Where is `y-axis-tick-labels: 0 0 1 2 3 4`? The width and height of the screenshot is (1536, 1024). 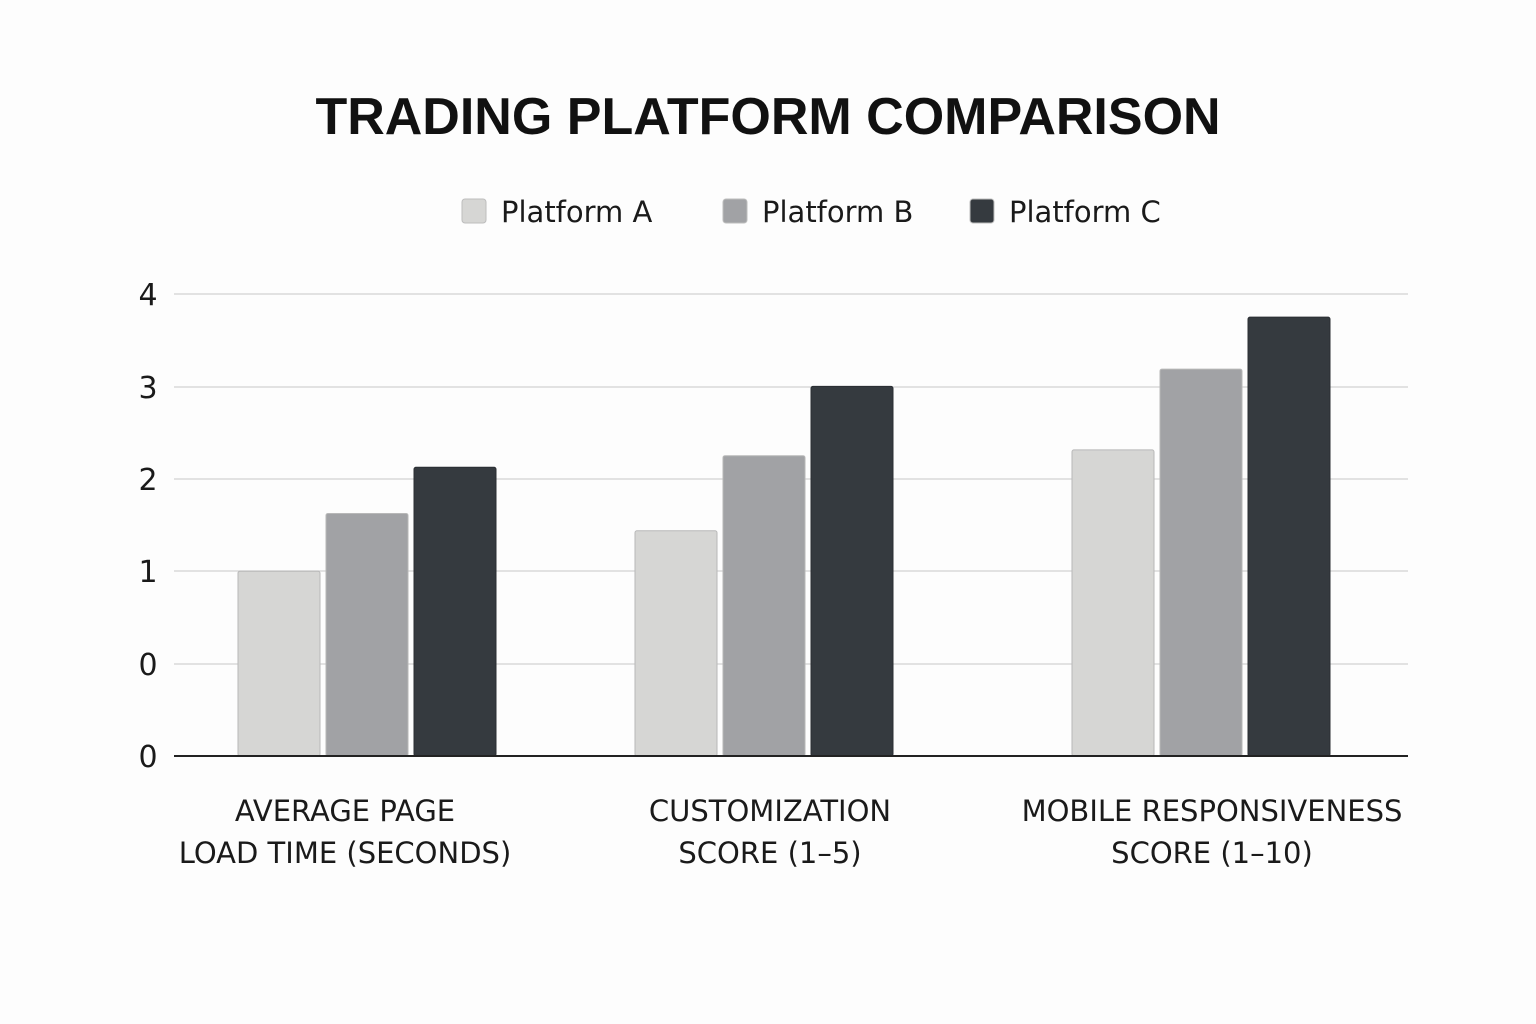
y-axis-tick-labels: 0 0 1 2 3 4 is located at coordinates (147, 526).